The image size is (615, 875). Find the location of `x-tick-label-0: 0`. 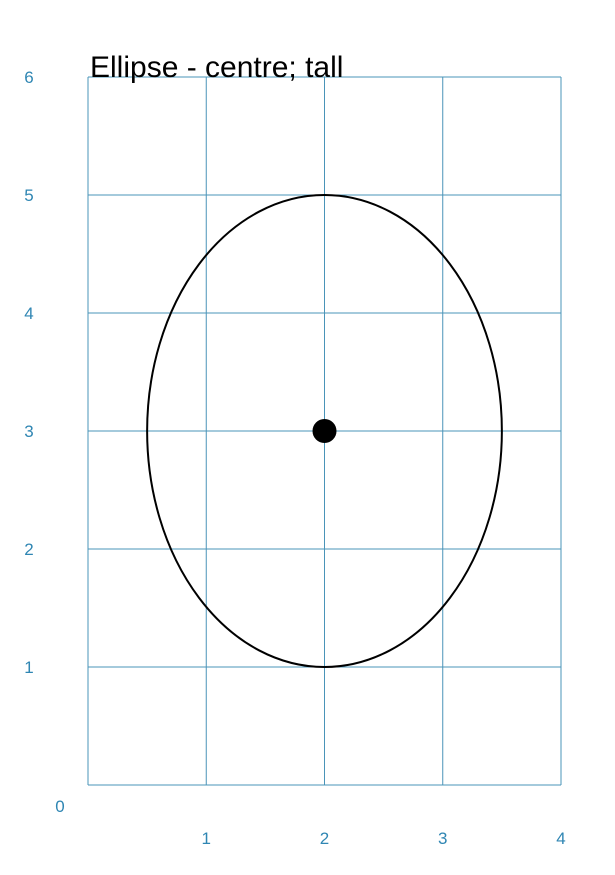

x-tick-label-0: 0 is located at coordinates (59, 806).